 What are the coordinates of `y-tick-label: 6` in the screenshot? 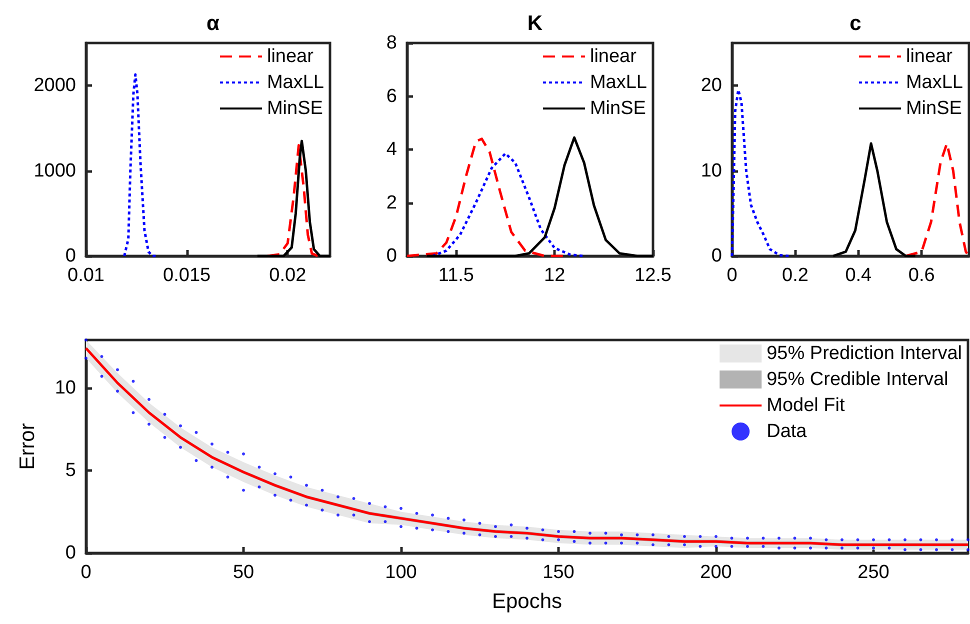 It's located at (391, 96).